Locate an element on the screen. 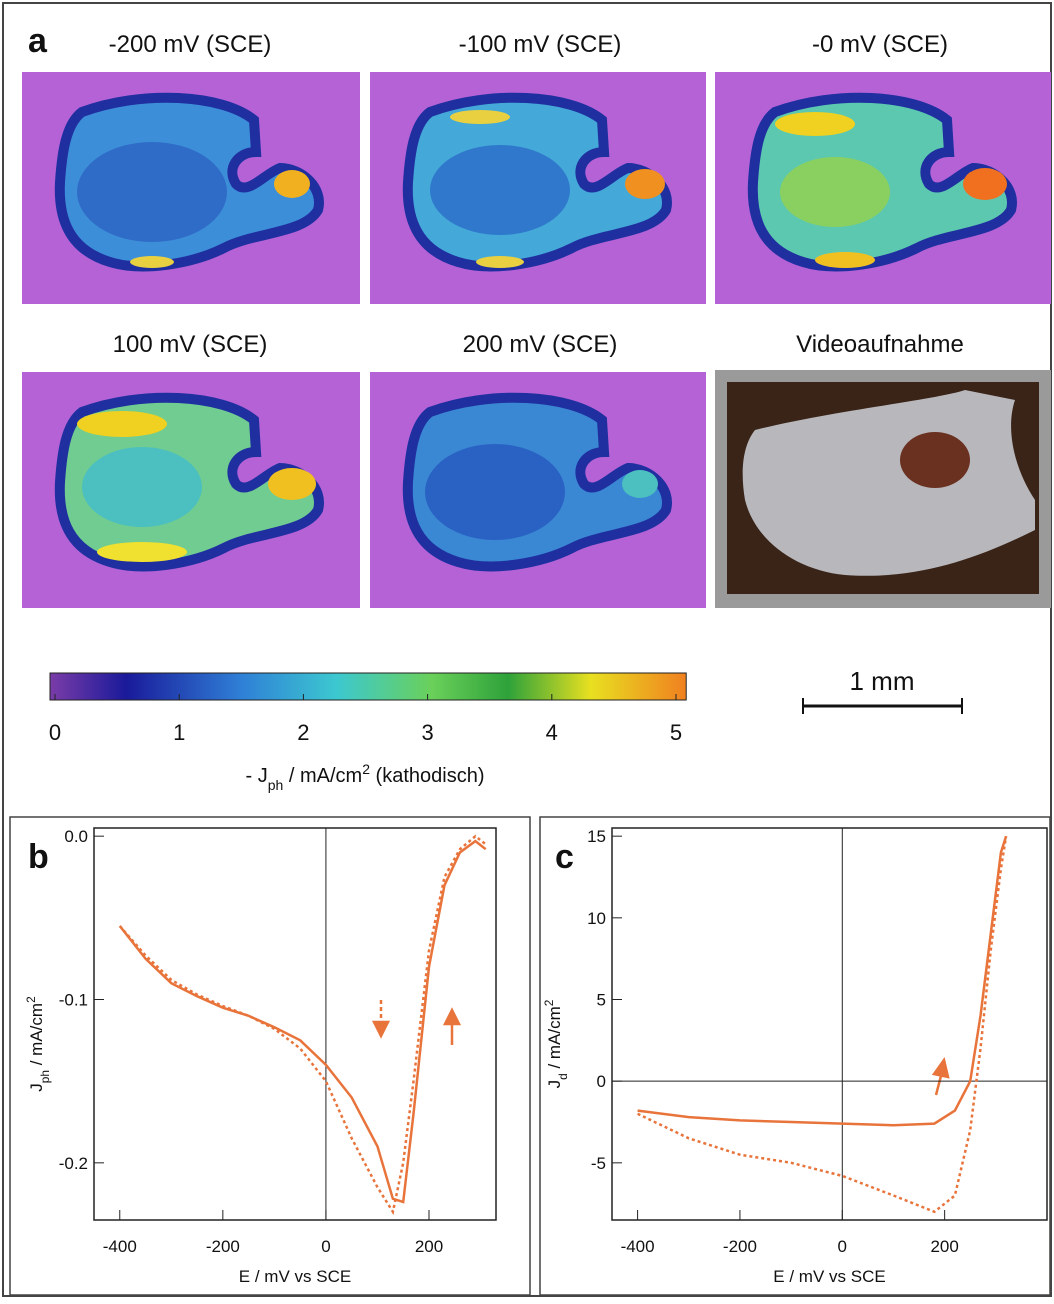  y-tick-label: -0.2 is located at coordinates (73, 1163).